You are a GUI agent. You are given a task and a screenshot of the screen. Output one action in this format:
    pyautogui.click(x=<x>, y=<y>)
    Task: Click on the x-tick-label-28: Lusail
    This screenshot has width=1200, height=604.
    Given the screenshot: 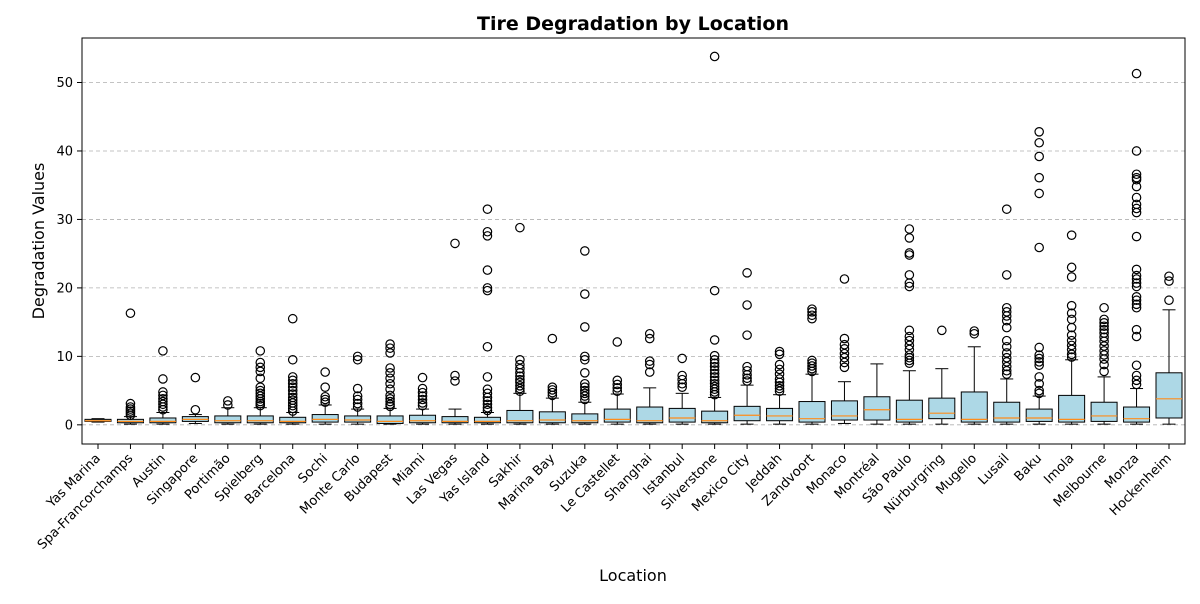 What is the action you would take?
    pyautogui.click(x=994, y=469)
    